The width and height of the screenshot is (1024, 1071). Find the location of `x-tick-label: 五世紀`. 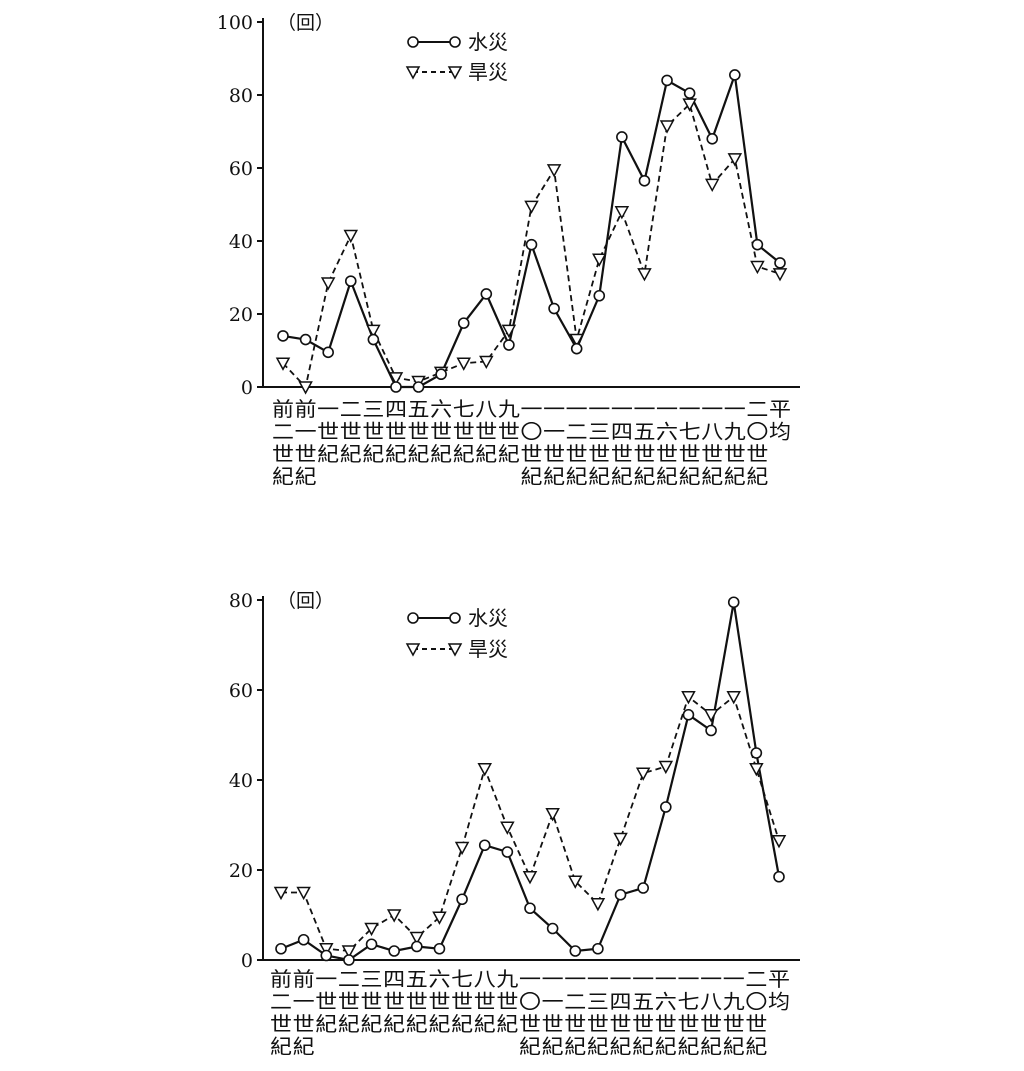

x-tick-label: 五世紀 is located at coordinates (417, 1001).